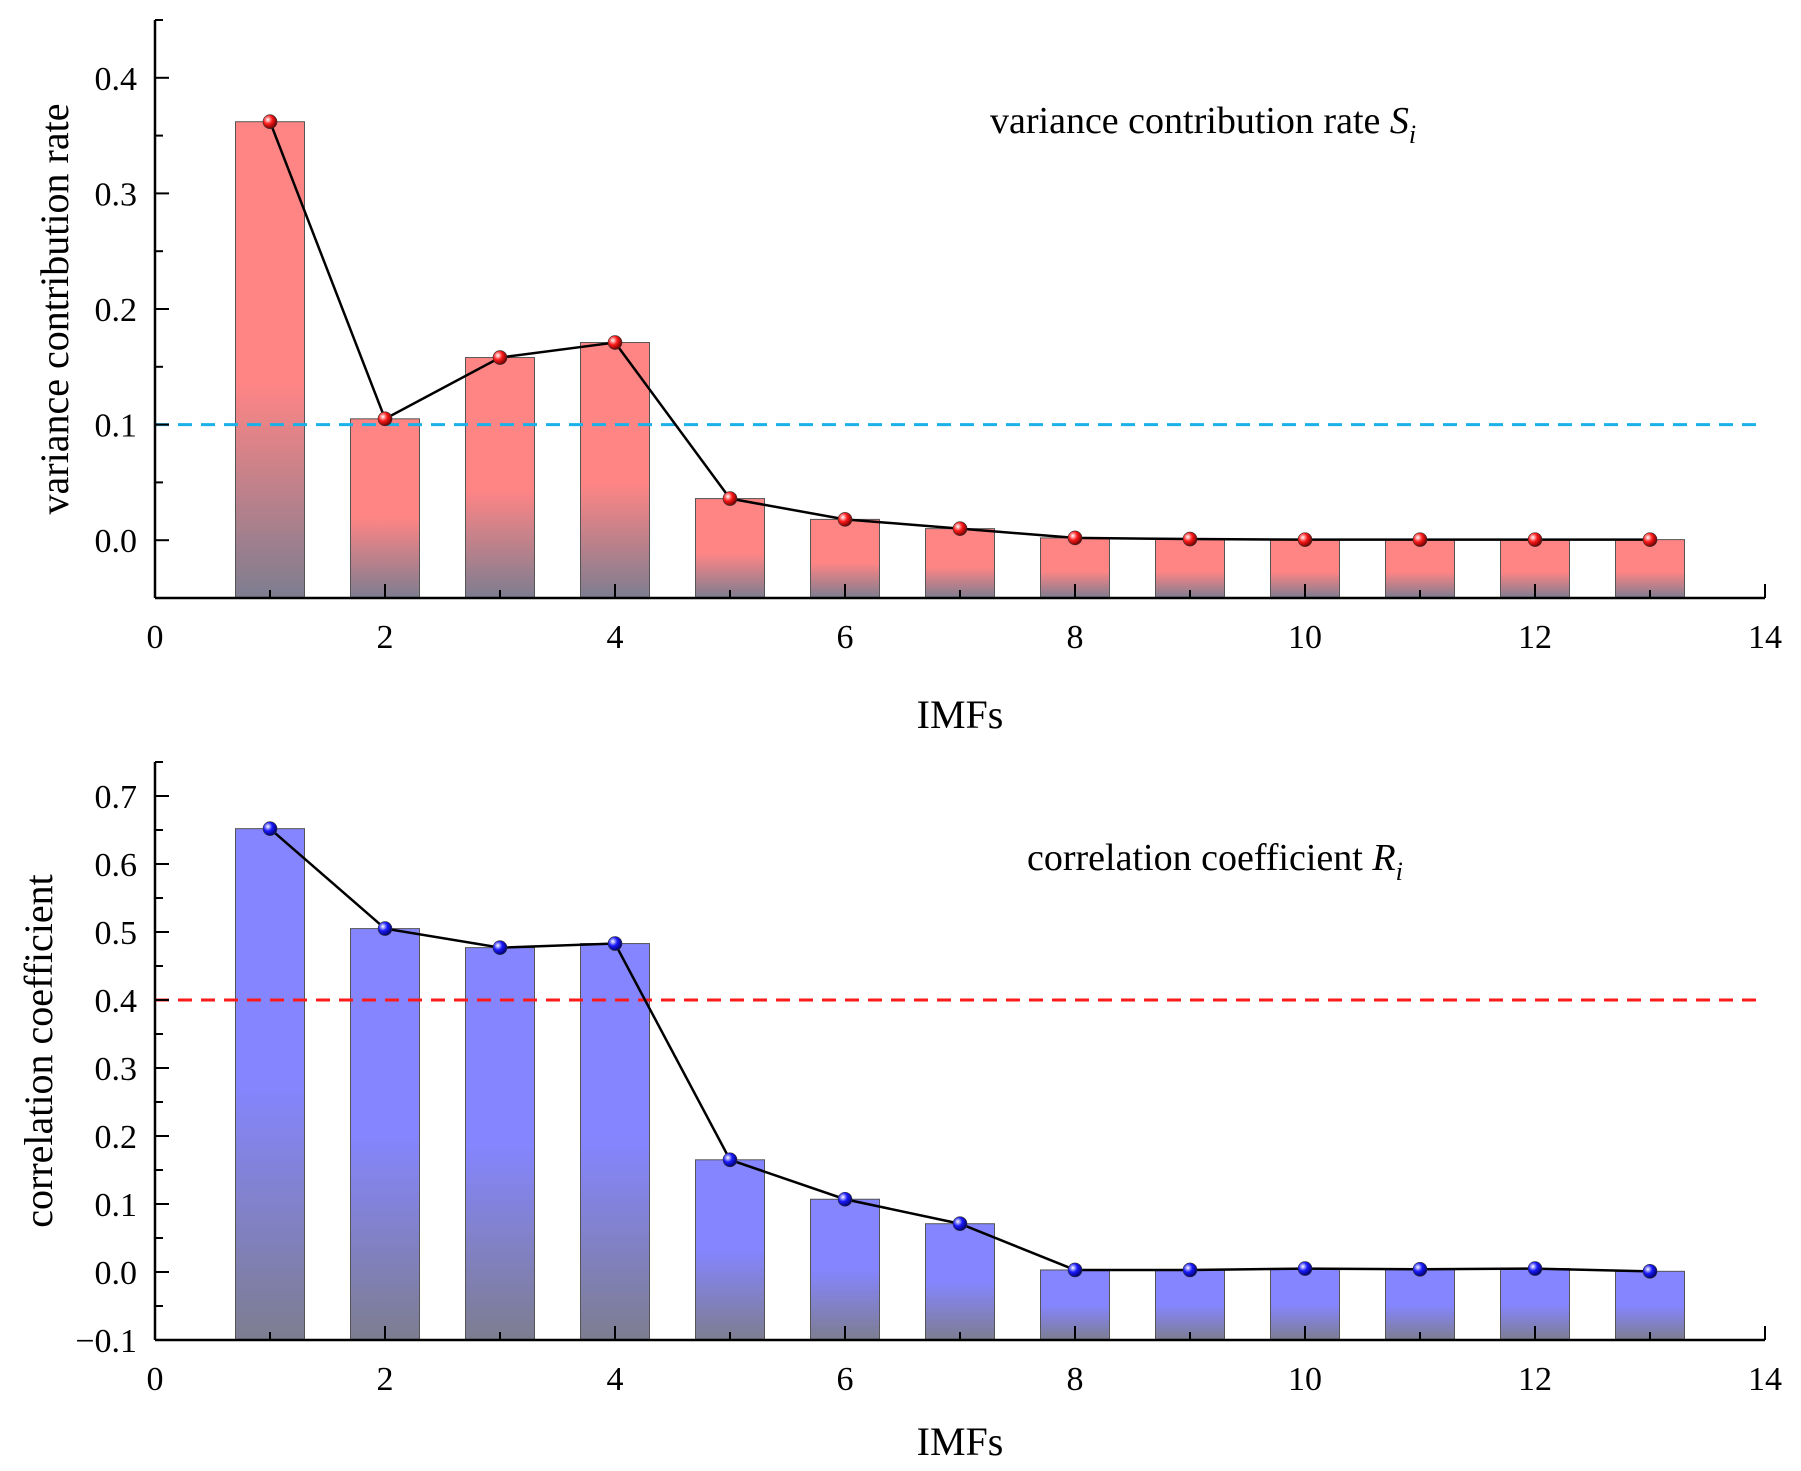  Describe the element at coordinates (106, 1341) in the screenshot. I see `correlation-y-tick-label: −0.1` at that location.